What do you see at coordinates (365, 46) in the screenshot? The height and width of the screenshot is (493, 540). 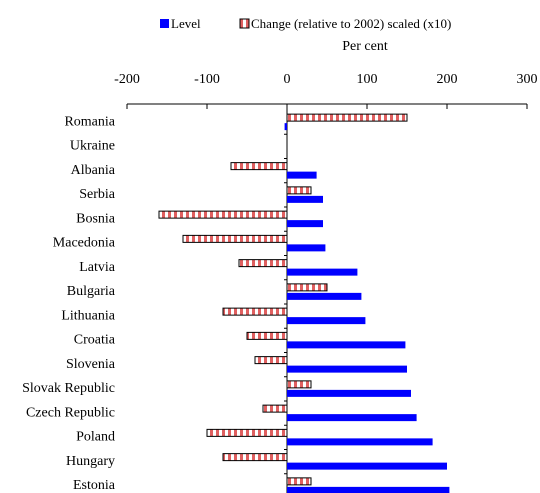 I see `x-axis-label: Per cent` at bounding box center [365, 46].